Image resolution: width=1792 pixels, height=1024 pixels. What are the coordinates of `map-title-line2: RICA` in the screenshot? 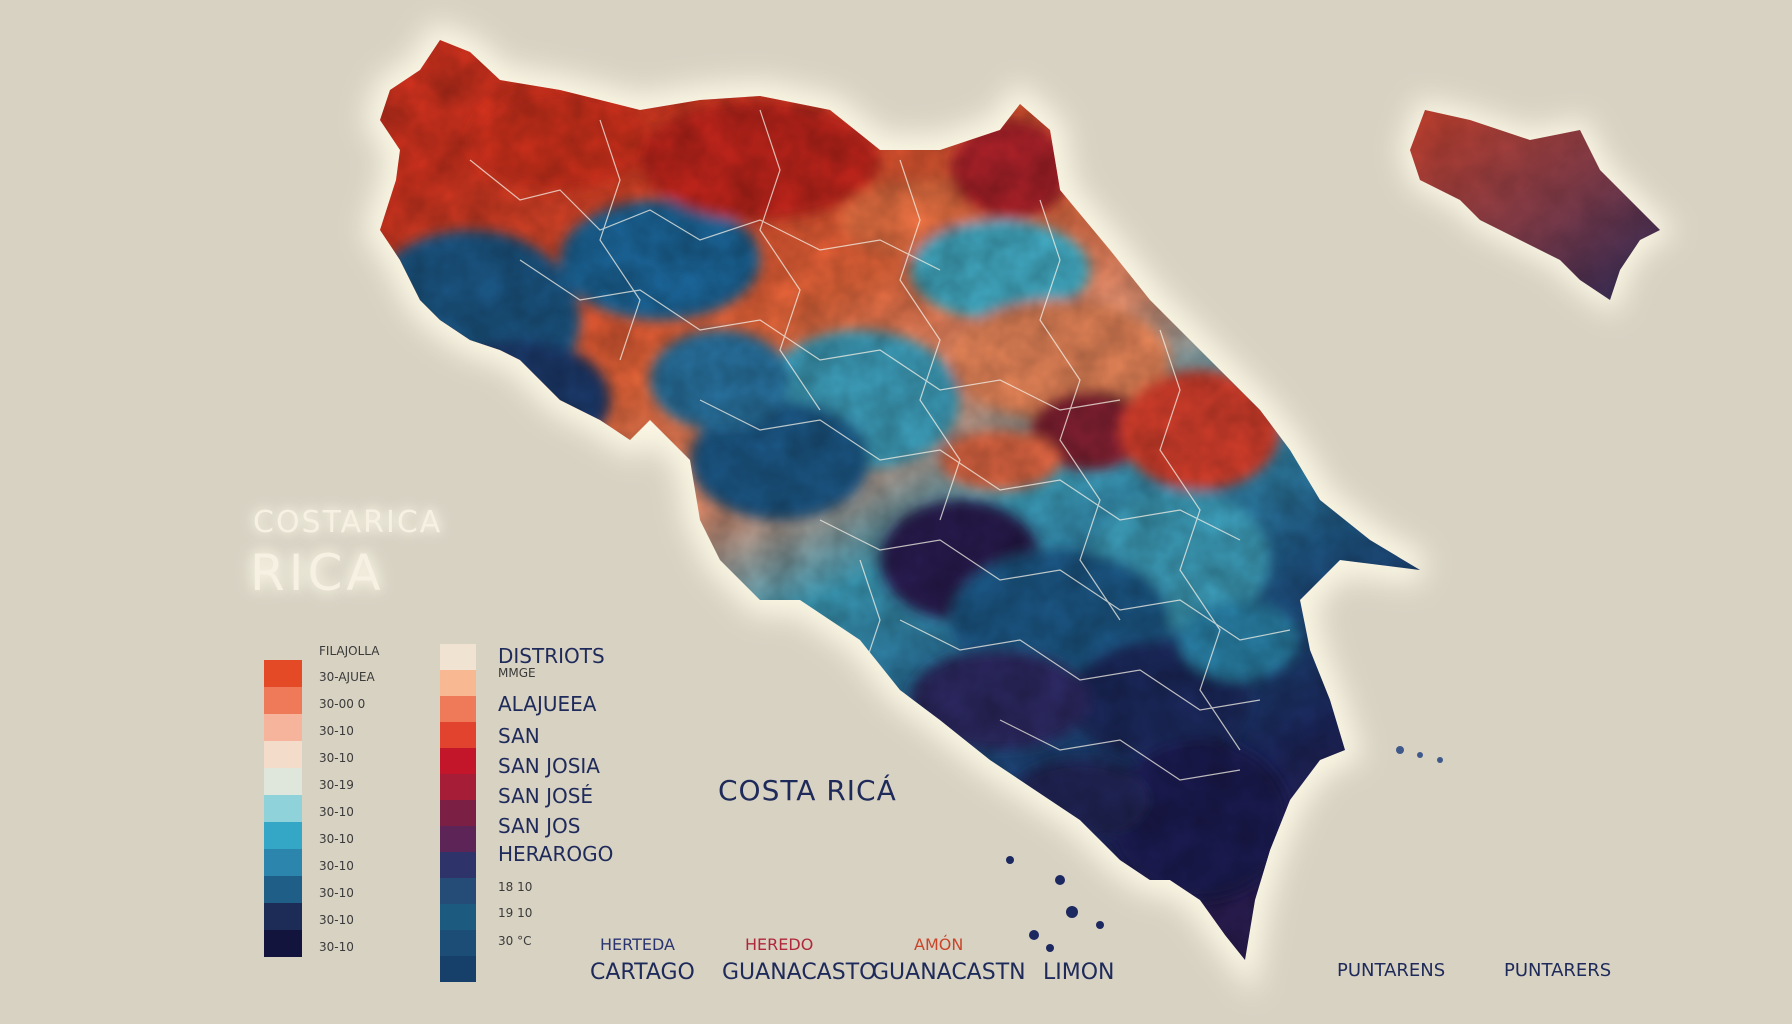 It's located at (317, 573).